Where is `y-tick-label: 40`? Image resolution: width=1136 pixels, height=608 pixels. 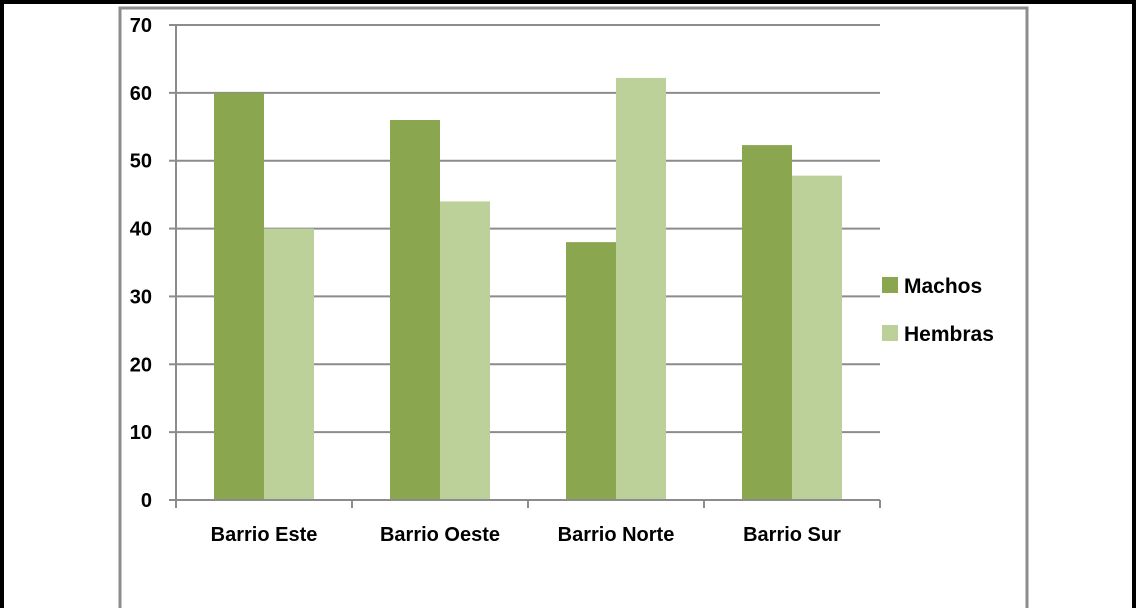
y-tick-label: 40 is located at coordinates (141, 230).